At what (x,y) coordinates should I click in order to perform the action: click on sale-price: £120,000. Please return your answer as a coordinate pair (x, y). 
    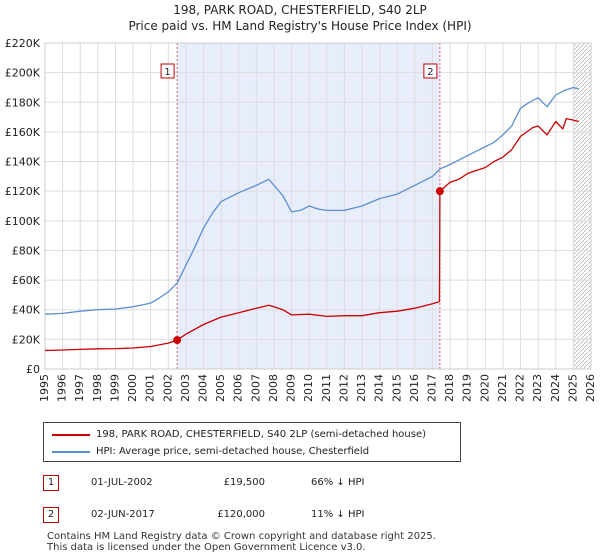
    Looking at the image, I should click on (241, 514).